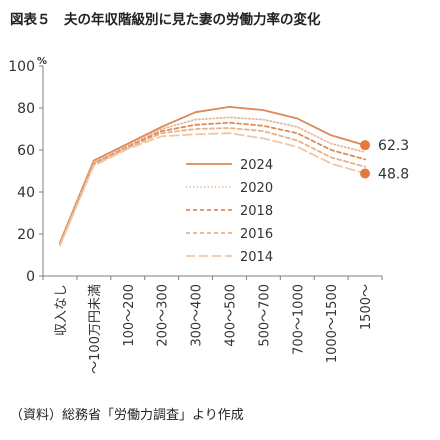 The width and height of the screenshot is (440, 440). Describe the element at coordinates (21, 67) in the screenshot. I see `y-tick-label: 100` at that location.